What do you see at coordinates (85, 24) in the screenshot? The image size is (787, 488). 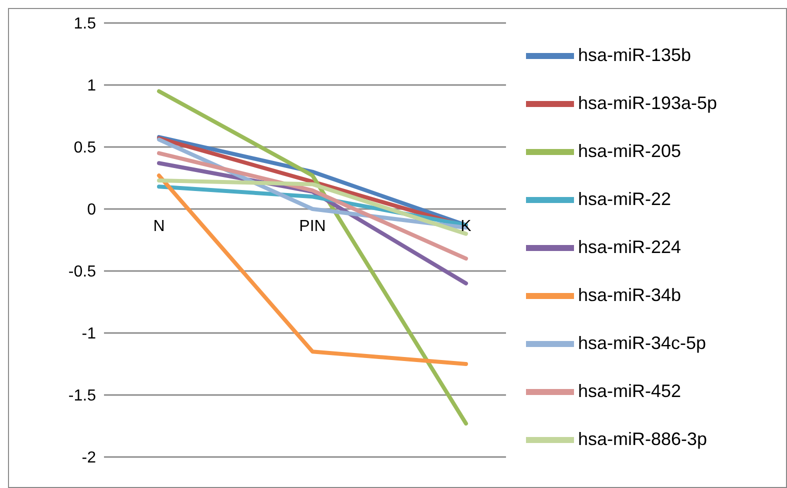 I see `y-tick-label: 1.5` at bounding box center [85, 24].